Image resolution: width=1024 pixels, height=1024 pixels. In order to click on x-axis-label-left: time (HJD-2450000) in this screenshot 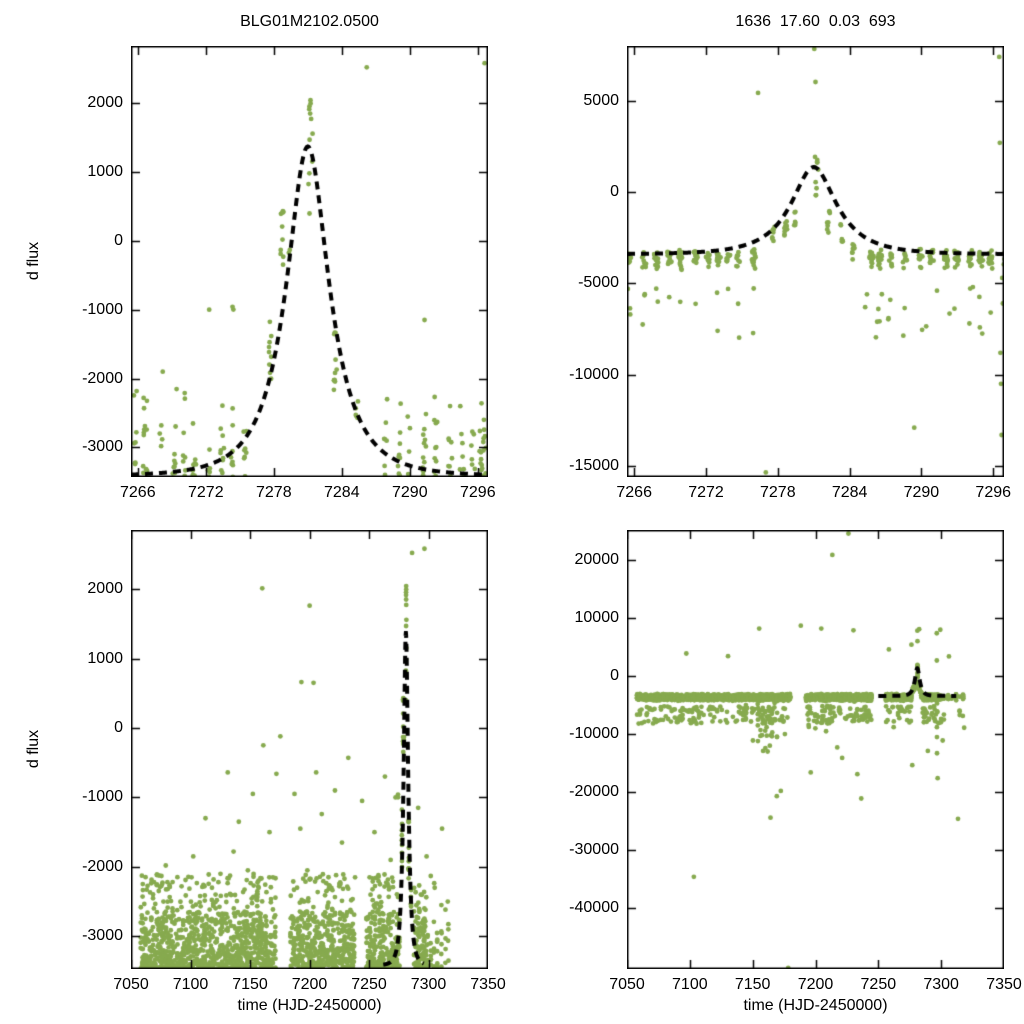, I will do `click(309, 1005)`.